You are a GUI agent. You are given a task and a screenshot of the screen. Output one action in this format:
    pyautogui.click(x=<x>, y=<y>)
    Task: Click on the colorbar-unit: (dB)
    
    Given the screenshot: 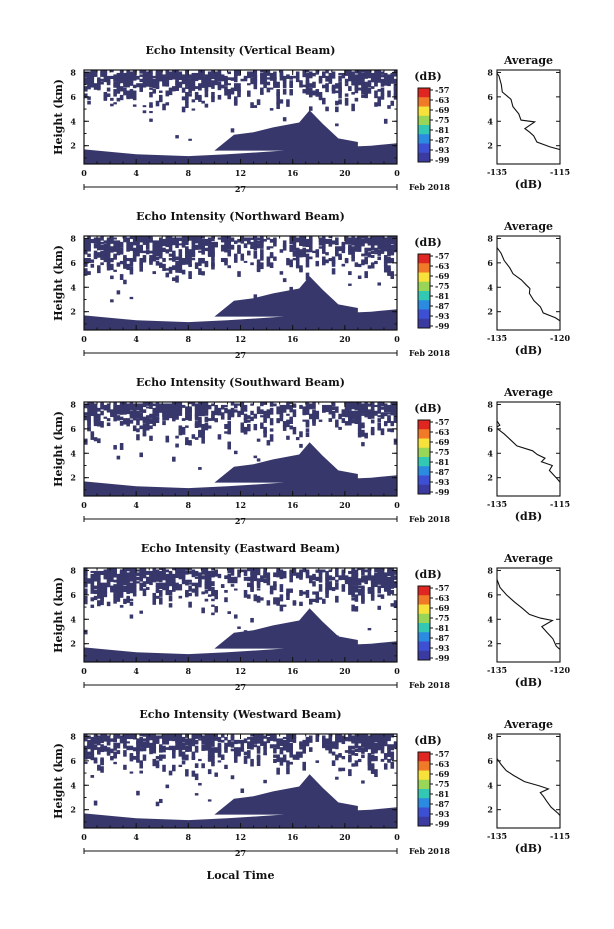 What is the action you would take?
    pyautogui.click(x=427, y=242)
    